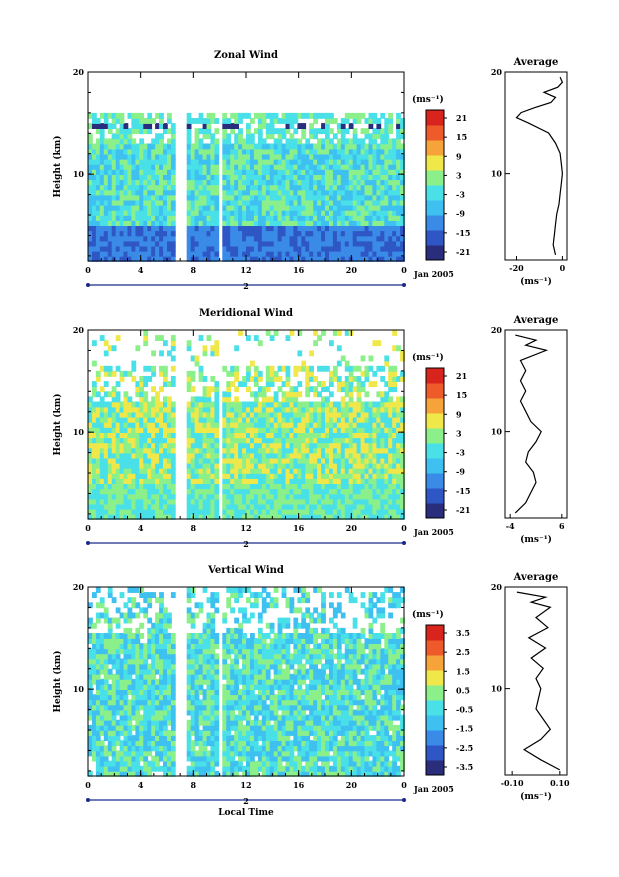 Image resolution: width=619 pixels, height=877 pixels. Describe the element at coordinates (352, 528) in the screenshot. I see `x-tick-label: 20` at that location.